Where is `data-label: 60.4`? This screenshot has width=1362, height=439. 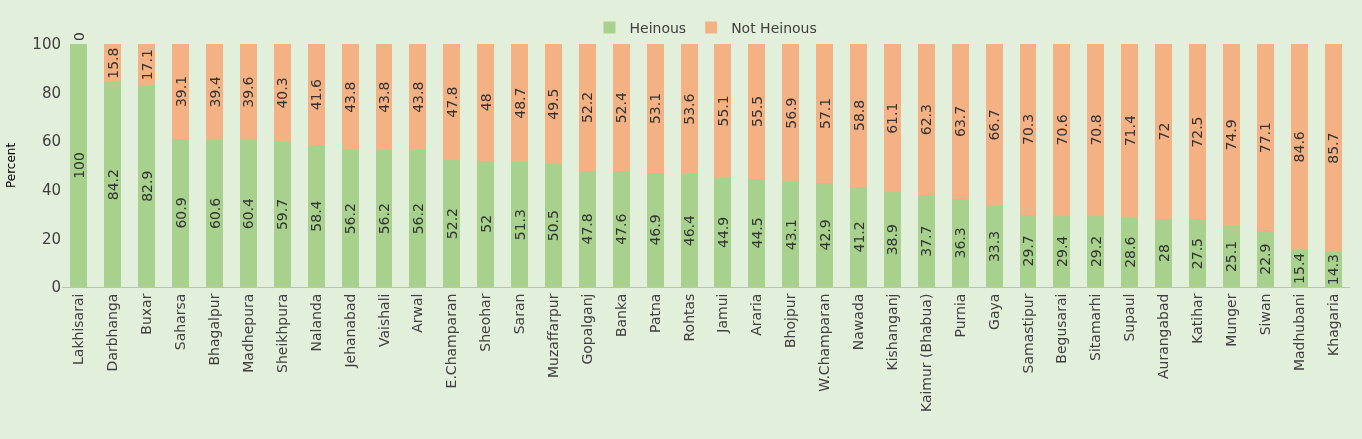
data-label: 60.4 is located at coordinates (248, 213).